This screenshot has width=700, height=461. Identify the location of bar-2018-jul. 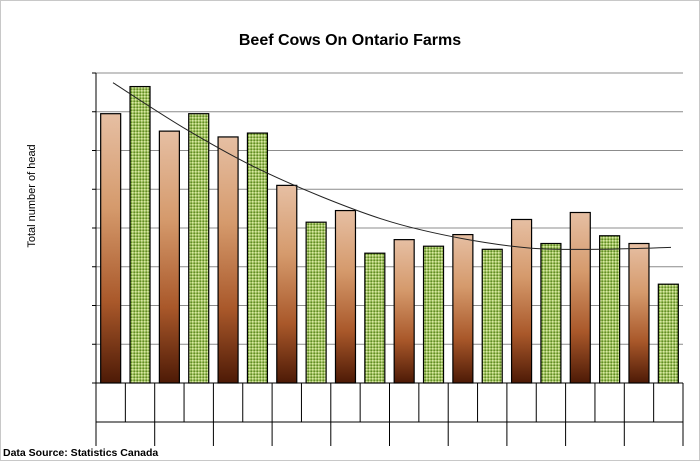
(492, 316).